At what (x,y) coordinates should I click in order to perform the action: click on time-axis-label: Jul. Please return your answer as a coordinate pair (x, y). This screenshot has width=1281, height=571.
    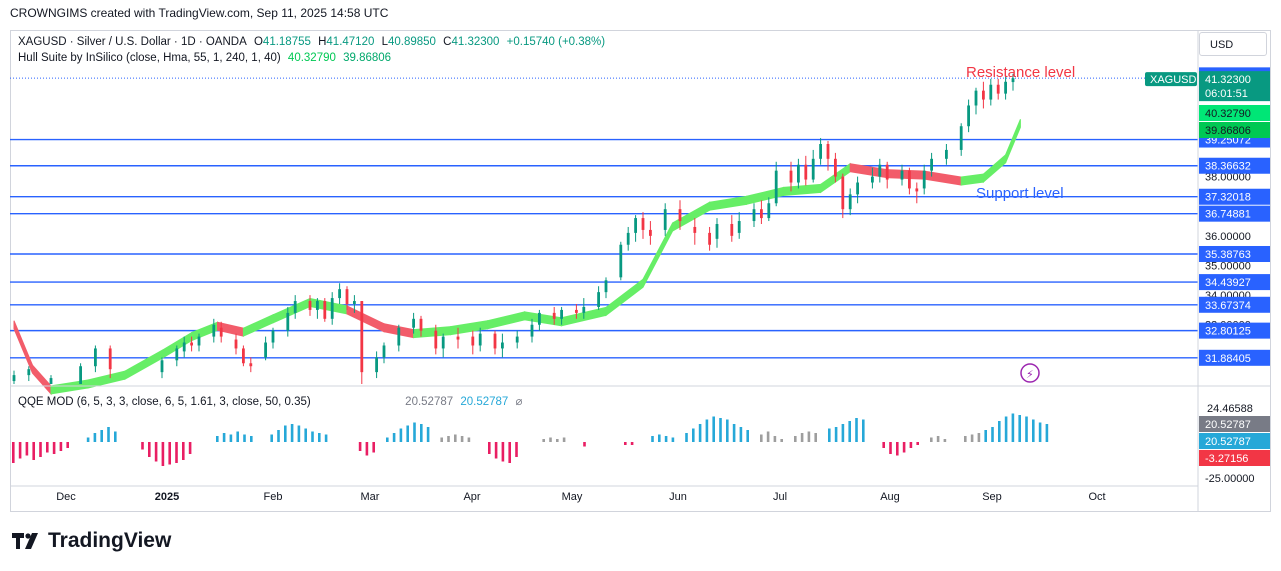
    Looking at the image, I should click on (780, 497).